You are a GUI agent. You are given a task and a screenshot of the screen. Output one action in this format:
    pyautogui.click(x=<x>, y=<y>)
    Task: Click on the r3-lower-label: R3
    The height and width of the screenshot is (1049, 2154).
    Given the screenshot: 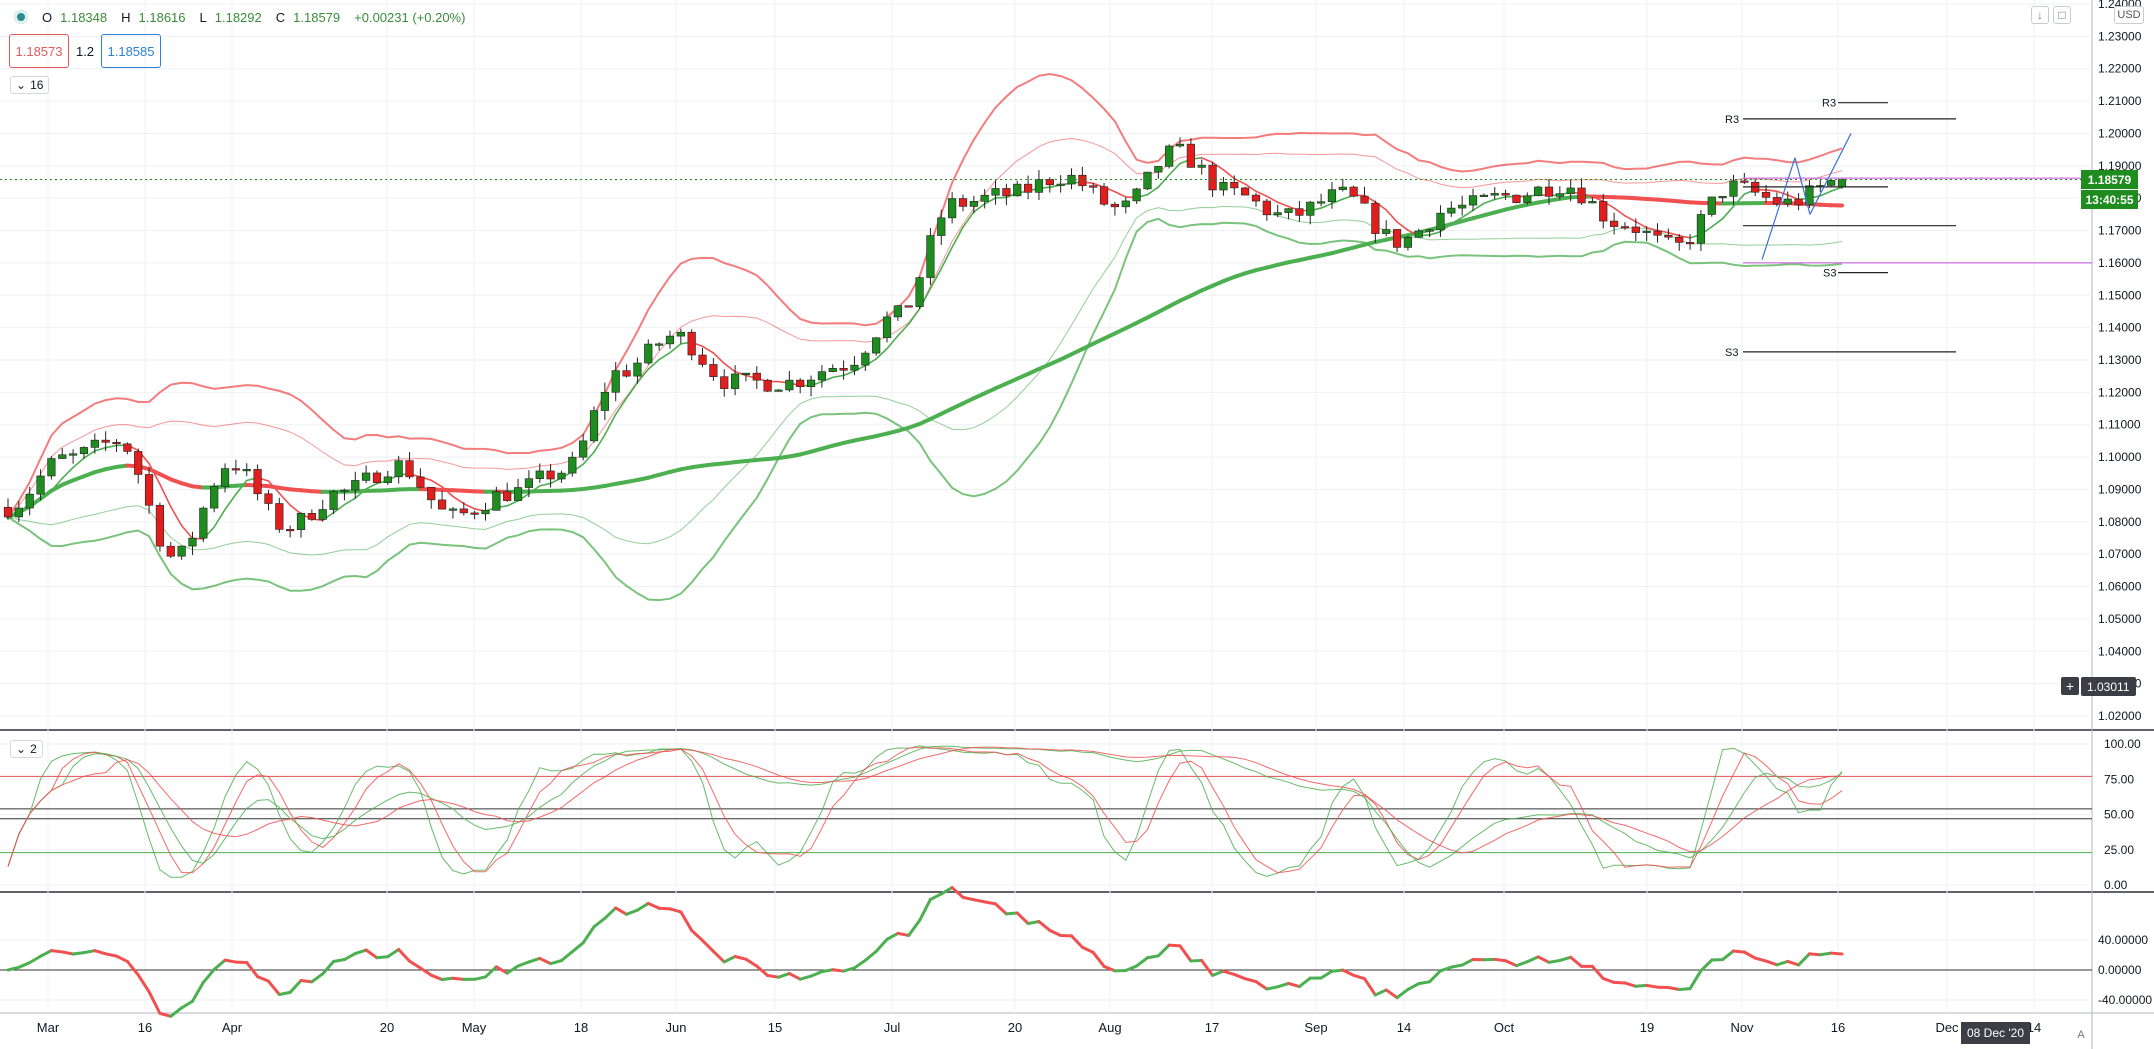 What is the action you would take?
    pyautogui.click(x=1829, y=104)
    